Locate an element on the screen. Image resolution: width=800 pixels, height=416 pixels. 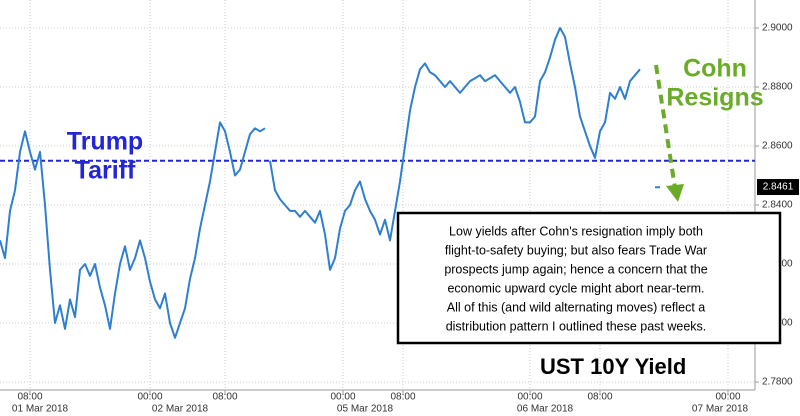
last-value-label: 2.8461 is located at coordinates (778, 187).